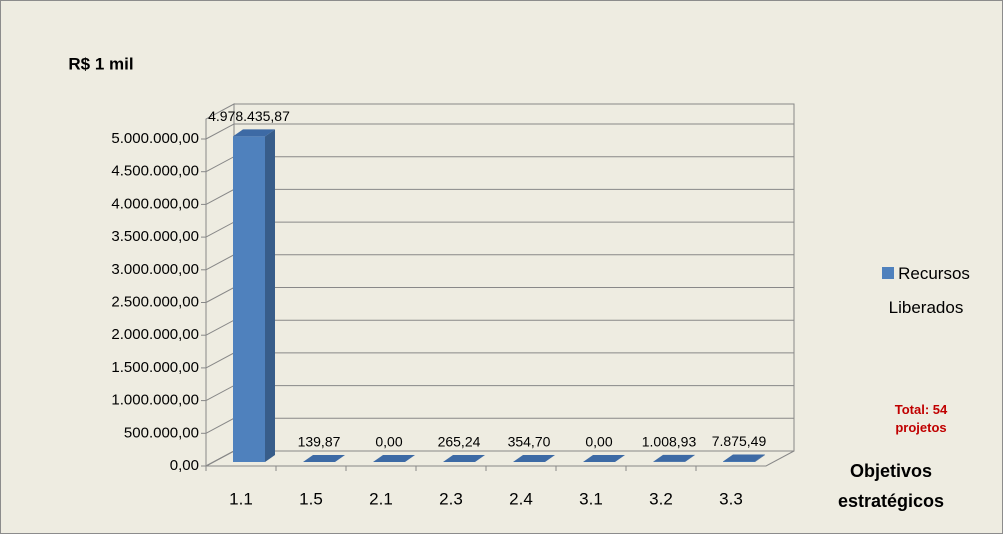  I want to click on y-tick-label: 1.500.000,00, so click(155, 367).